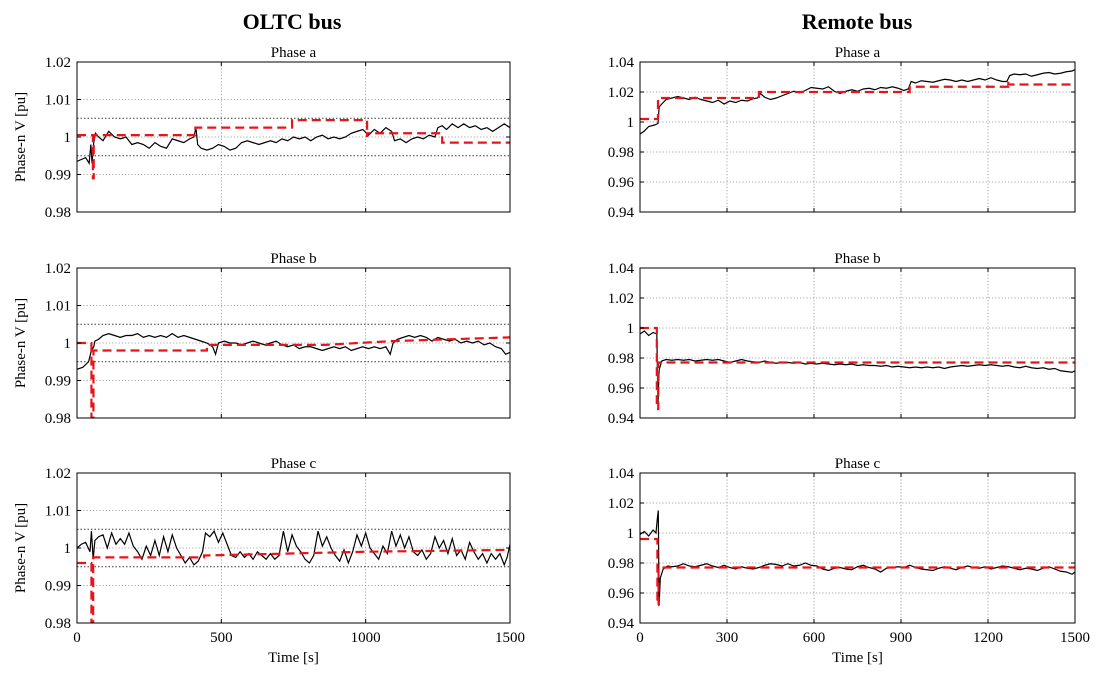 This screenshot has width=1096, height=675. What do you see at coordinates (901, 638) in the screenshot?
I see `chart-5-xtick-label-3: 900` at bounding box center [901, 638].